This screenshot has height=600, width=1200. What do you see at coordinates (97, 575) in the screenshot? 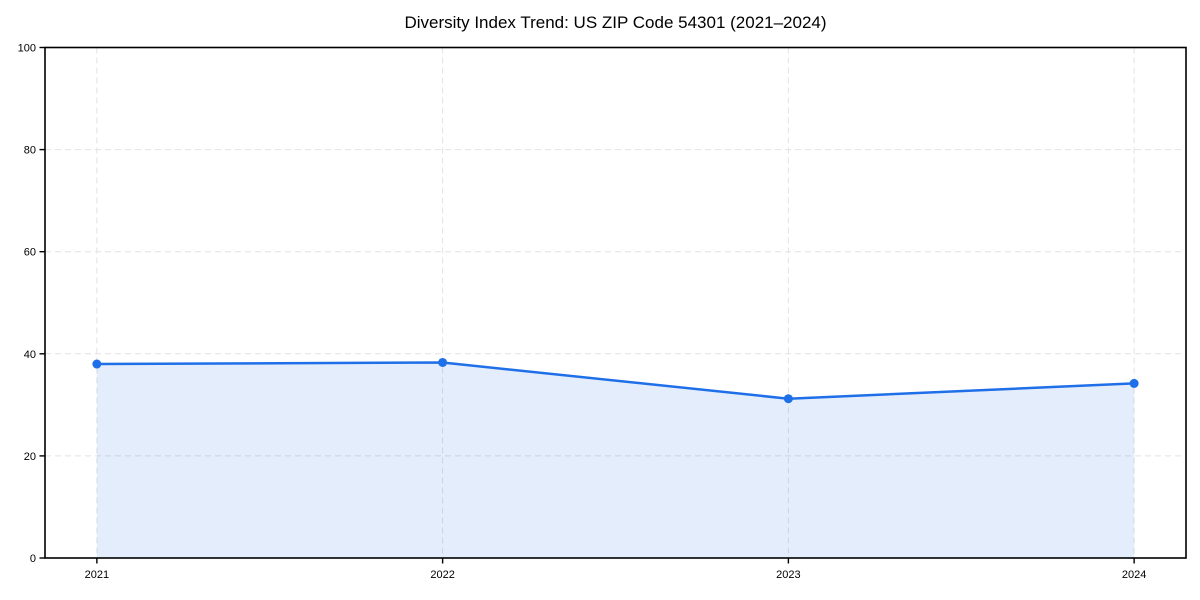
I see `x-tick-label: 2021` at bounding box center [97, 575].